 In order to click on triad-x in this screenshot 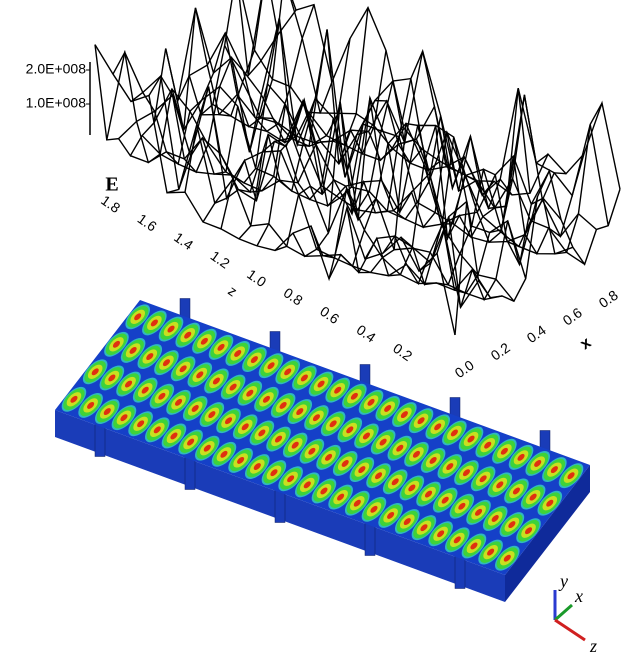, I will do `click(563, 612)`.